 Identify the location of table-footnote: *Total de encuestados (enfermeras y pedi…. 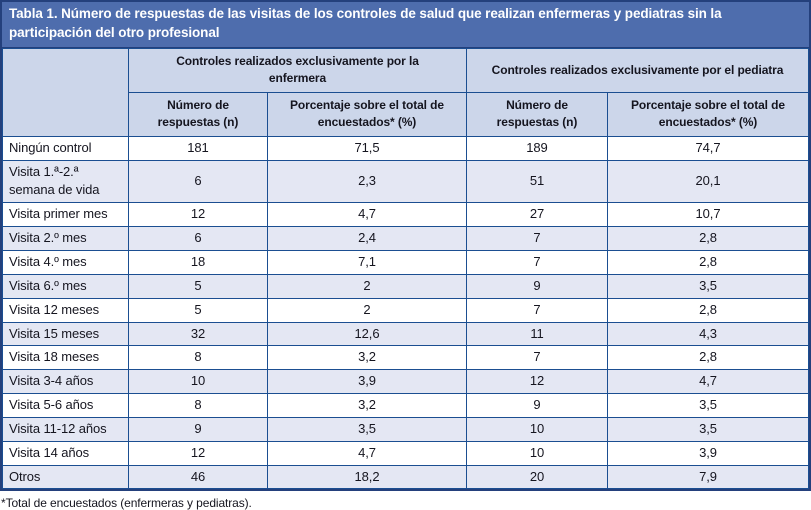
(126, 503).